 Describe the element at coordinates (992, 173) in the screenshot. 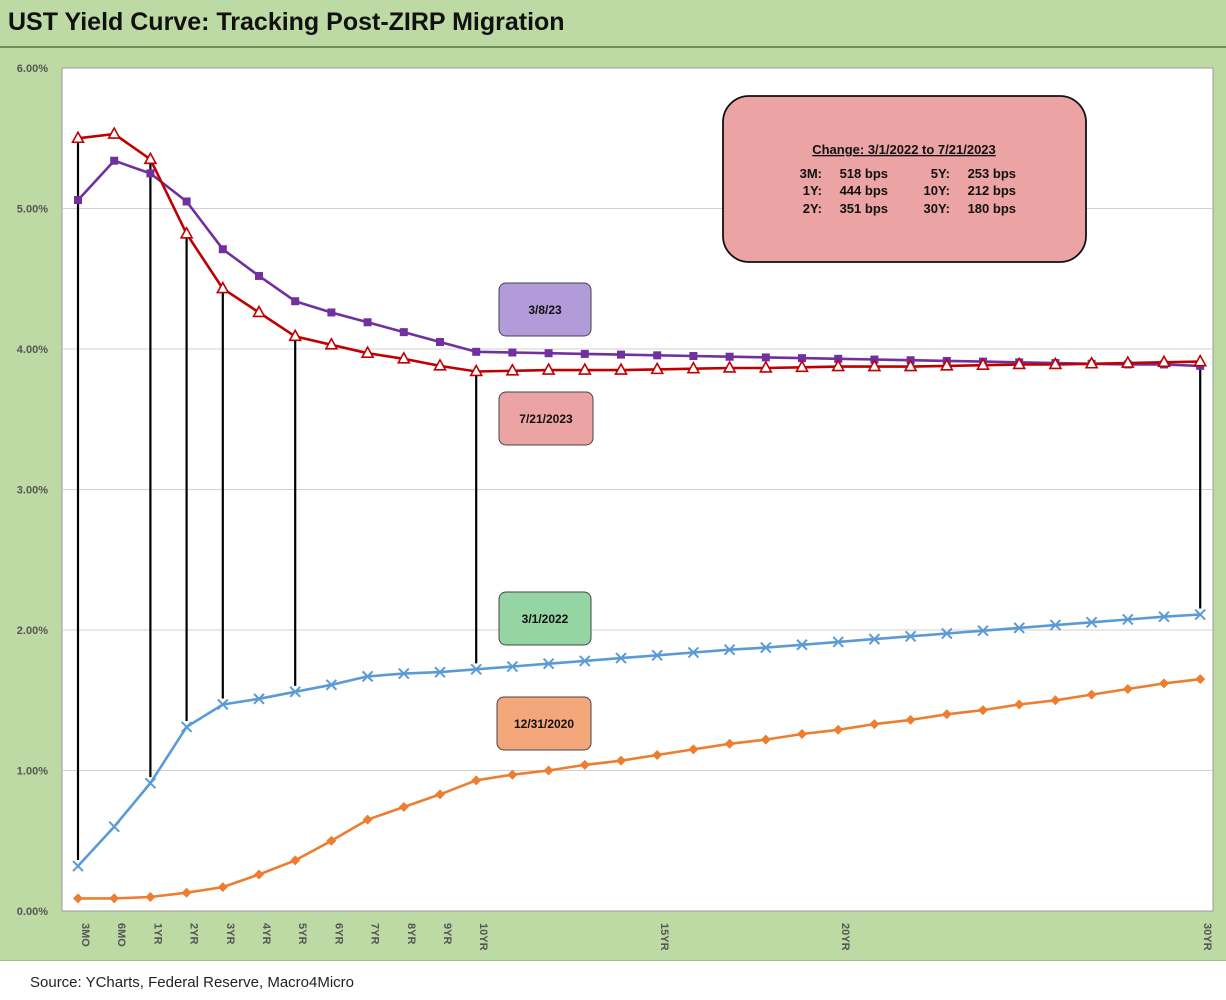

I see `change-row-value: 253 bps` at that location.